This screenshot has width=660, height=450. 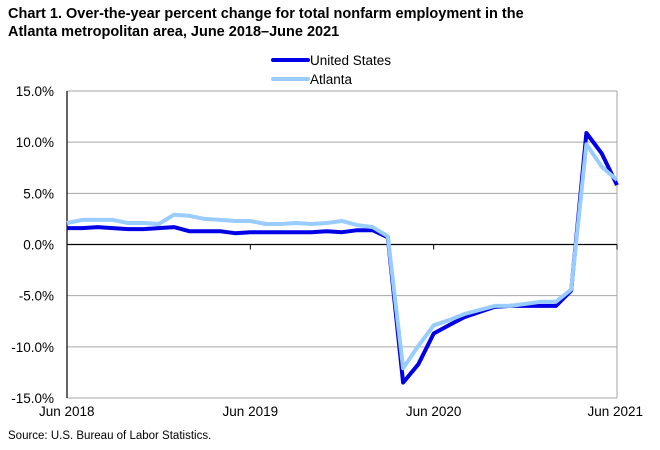 What do you see at coordinates (331, 70) in the screenshot?
I see `legend: United States Atlanta` at bounding box center [331, 70].